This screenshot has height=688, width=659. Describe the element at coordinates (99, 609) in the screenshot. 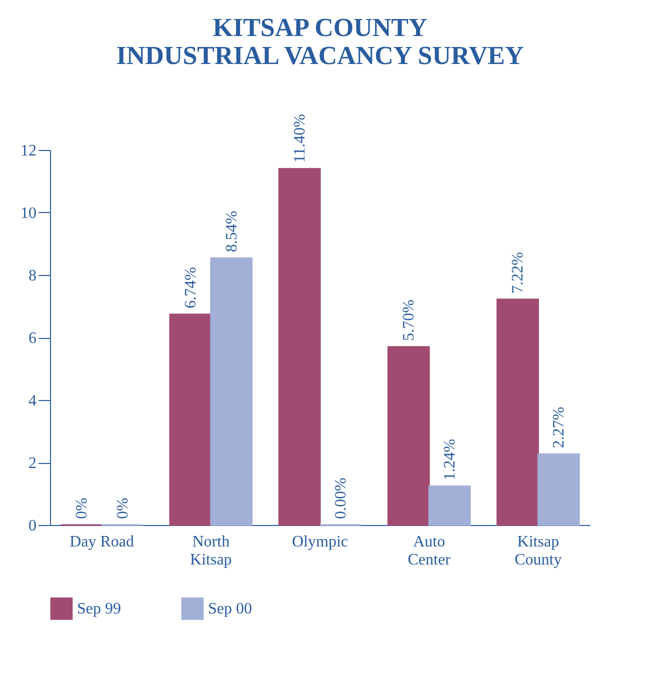

I see `legend-label: Sep 99` at that location.